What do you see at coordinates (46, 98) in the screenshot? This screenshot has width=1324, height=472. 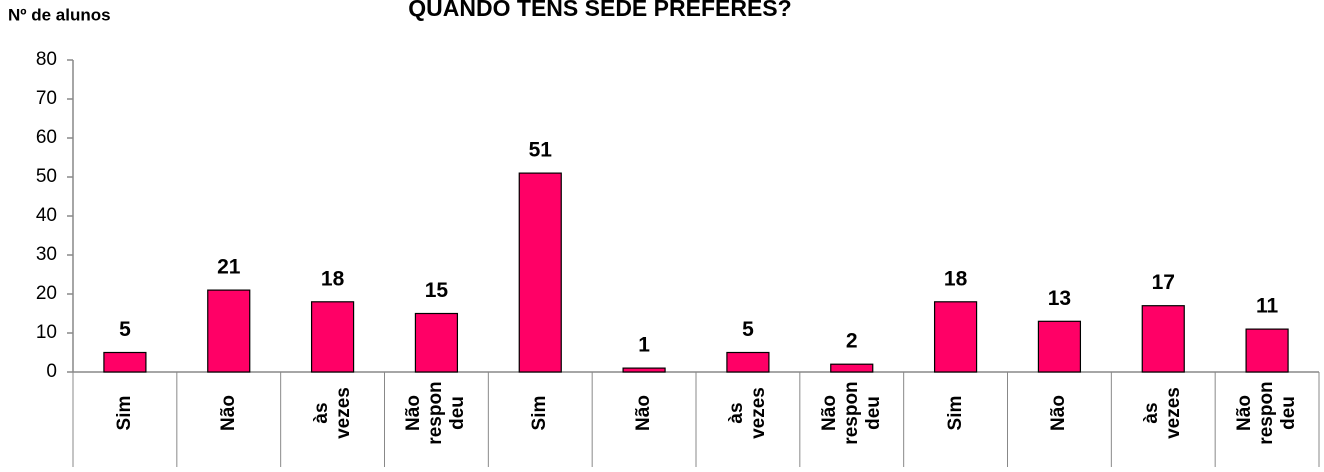 I see `y-tick-label: 70` at bounding box center [46, 98].